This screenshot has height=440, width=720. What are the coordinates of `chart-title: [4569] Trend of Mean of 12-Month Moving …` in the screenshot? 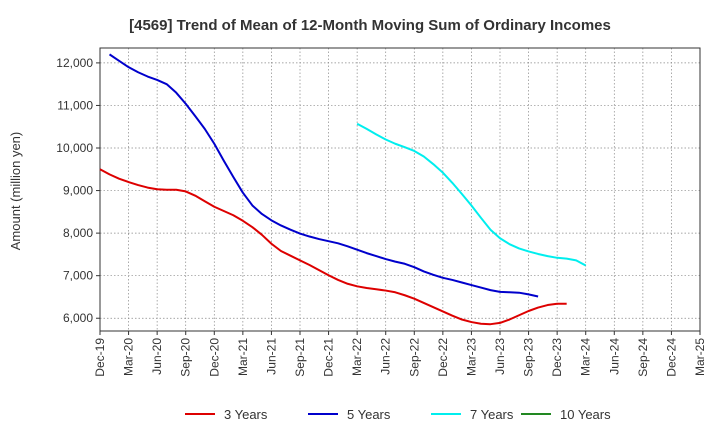 It's located at (370, 25).